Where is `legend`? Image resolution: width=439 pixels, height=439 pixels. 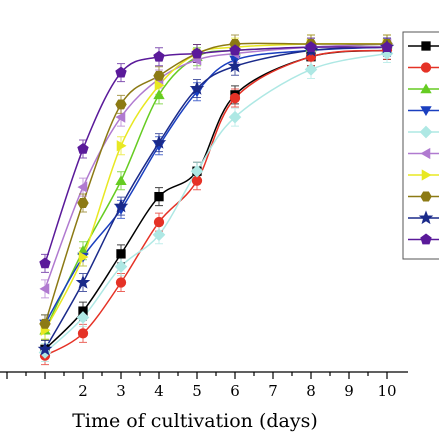 legend is located at coordinates (420, 145).